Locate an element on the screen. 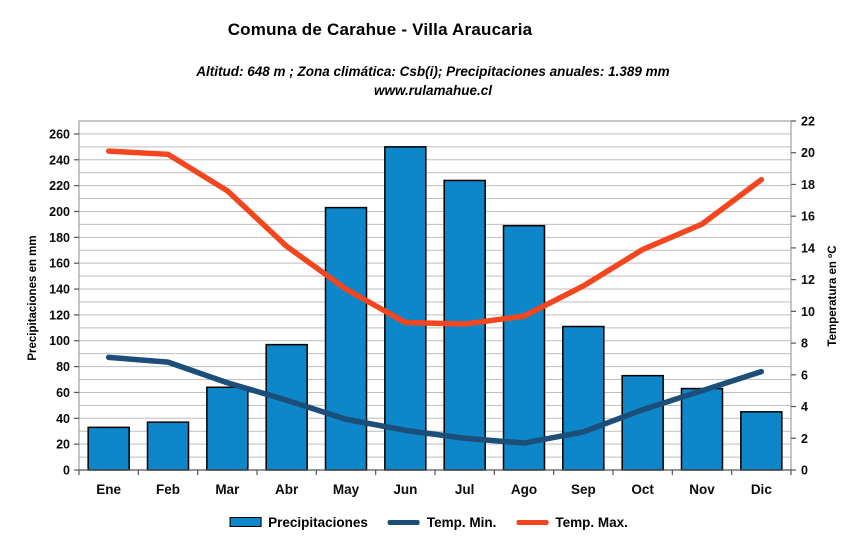 Image resolution: width=857 pixels, height=537 pixels. x-axis-label-Mar: Mar is located at coordinates (227, 489).